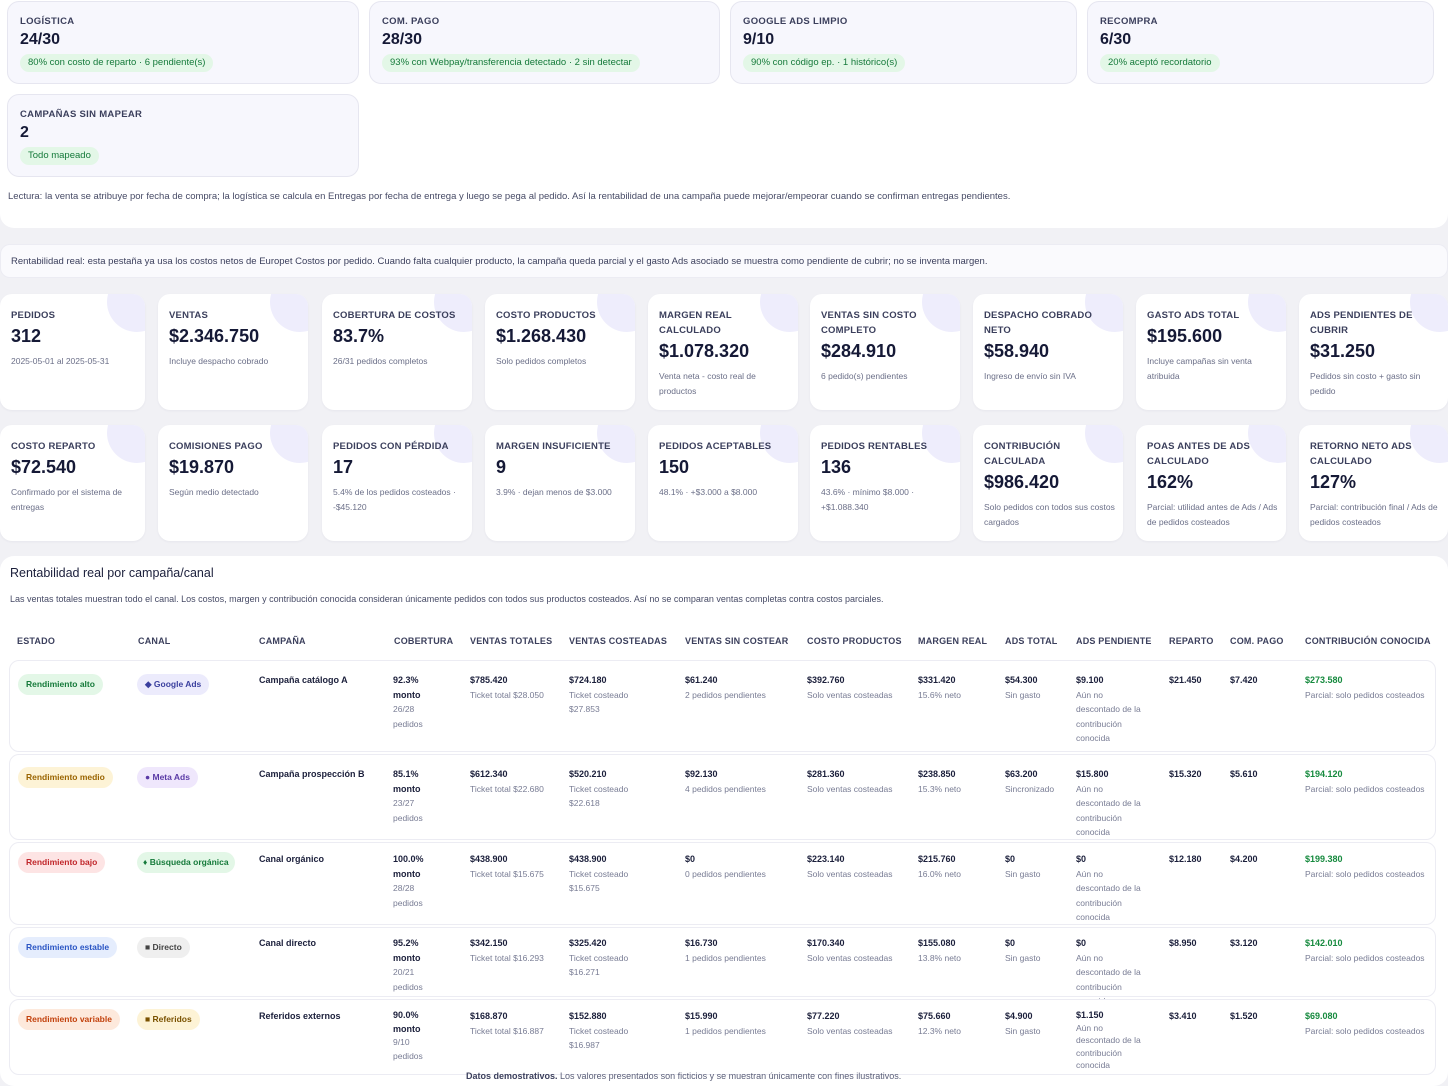  I want to click on contribucion-value: $142.010, so click(1324, 943).